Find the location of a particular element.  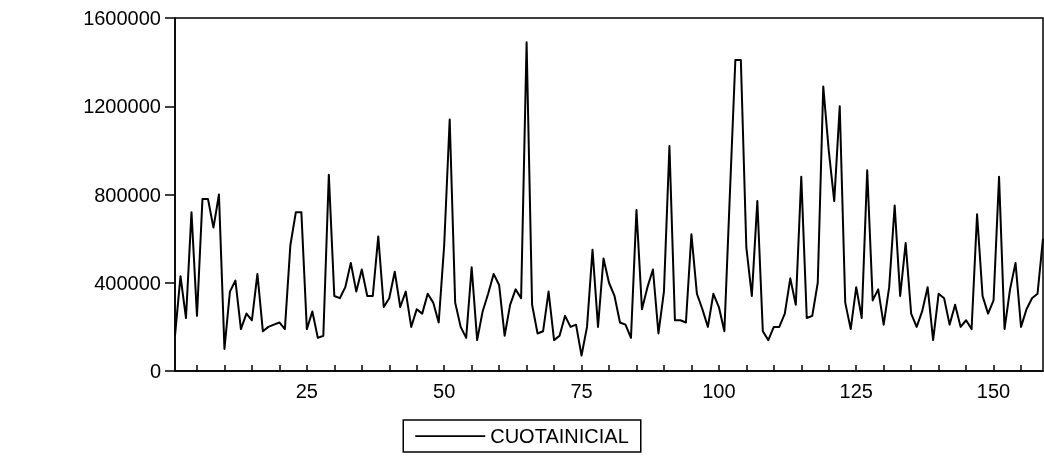

x-tick-label: 100 is located at coordinates (719, 391).